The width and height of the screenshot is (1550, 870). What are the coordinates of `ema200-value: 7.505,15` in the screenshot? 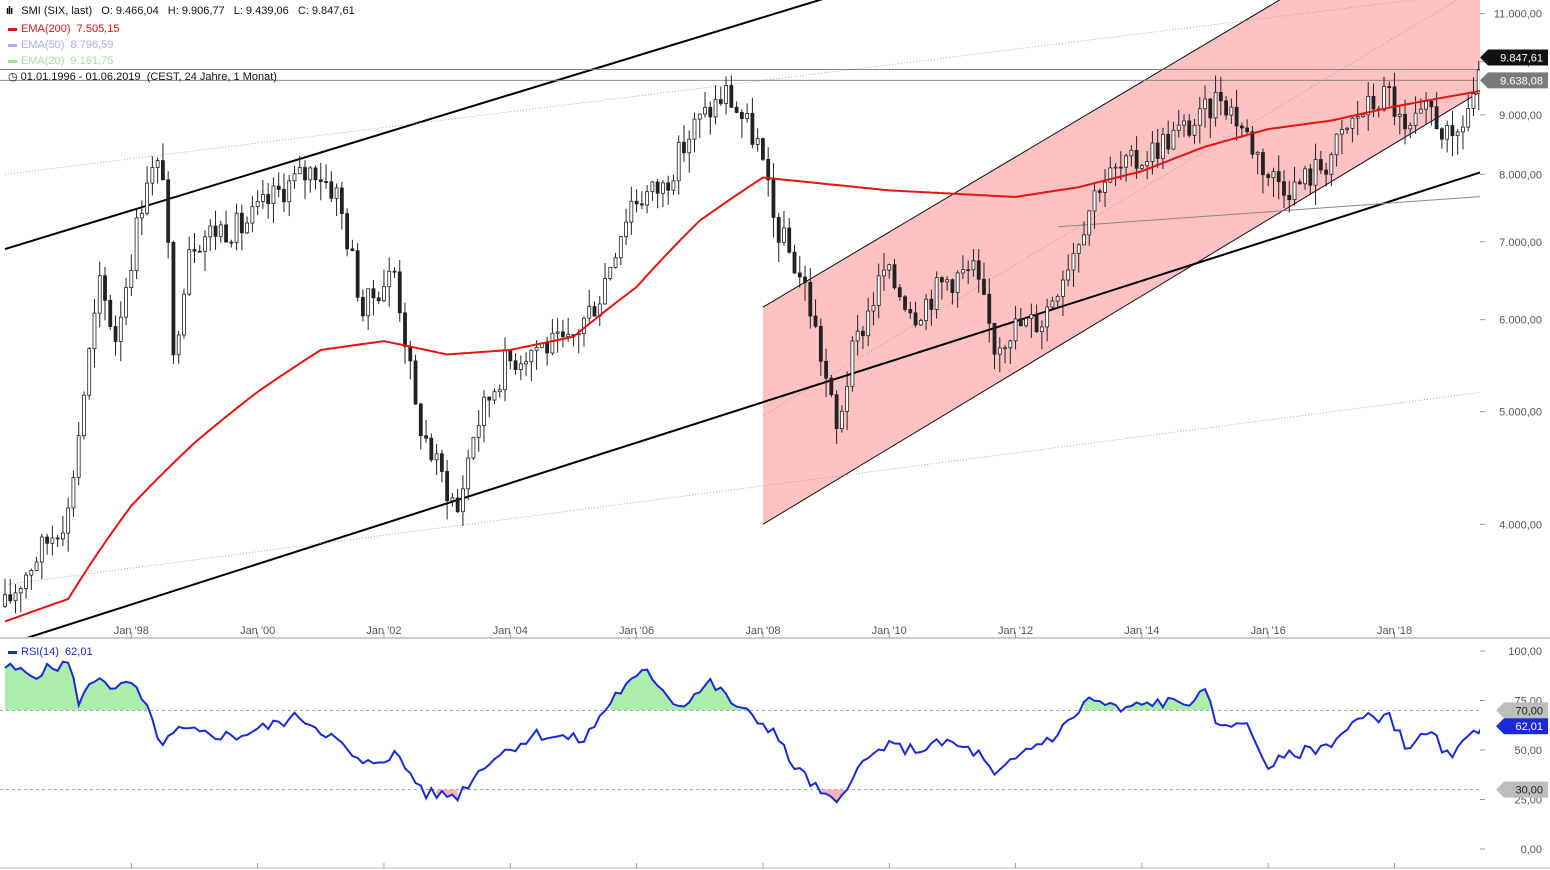 It's located at (98, 29).